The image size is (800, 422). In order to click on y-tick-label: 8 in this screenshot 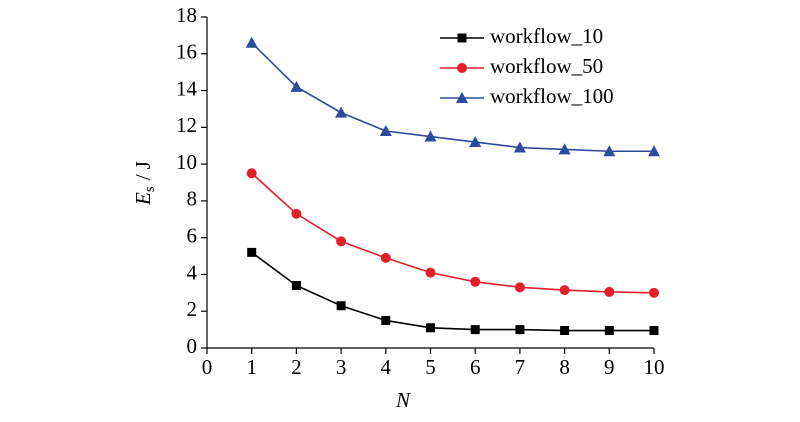, I will do `click(192, 199)`.